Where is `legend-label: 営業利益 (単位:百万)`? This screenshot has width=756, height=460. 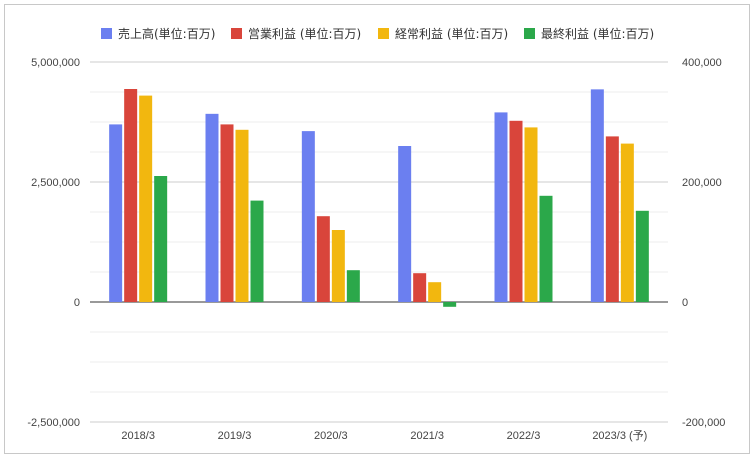
legend-label: 営業利益 (単位:百万) is located at coordinates (304, 33).